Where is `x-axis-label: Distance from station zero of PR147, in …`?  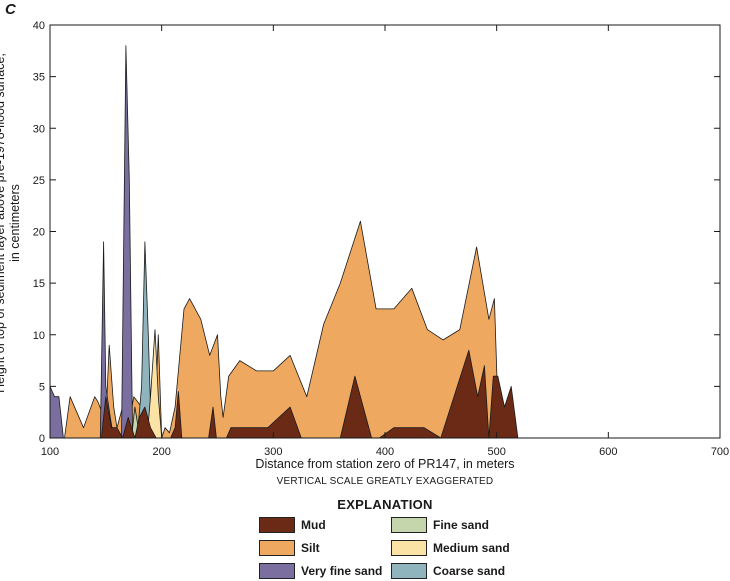
x-axis-label: Distance from station zero of PR147, in … is located at coordinates (385, 464).